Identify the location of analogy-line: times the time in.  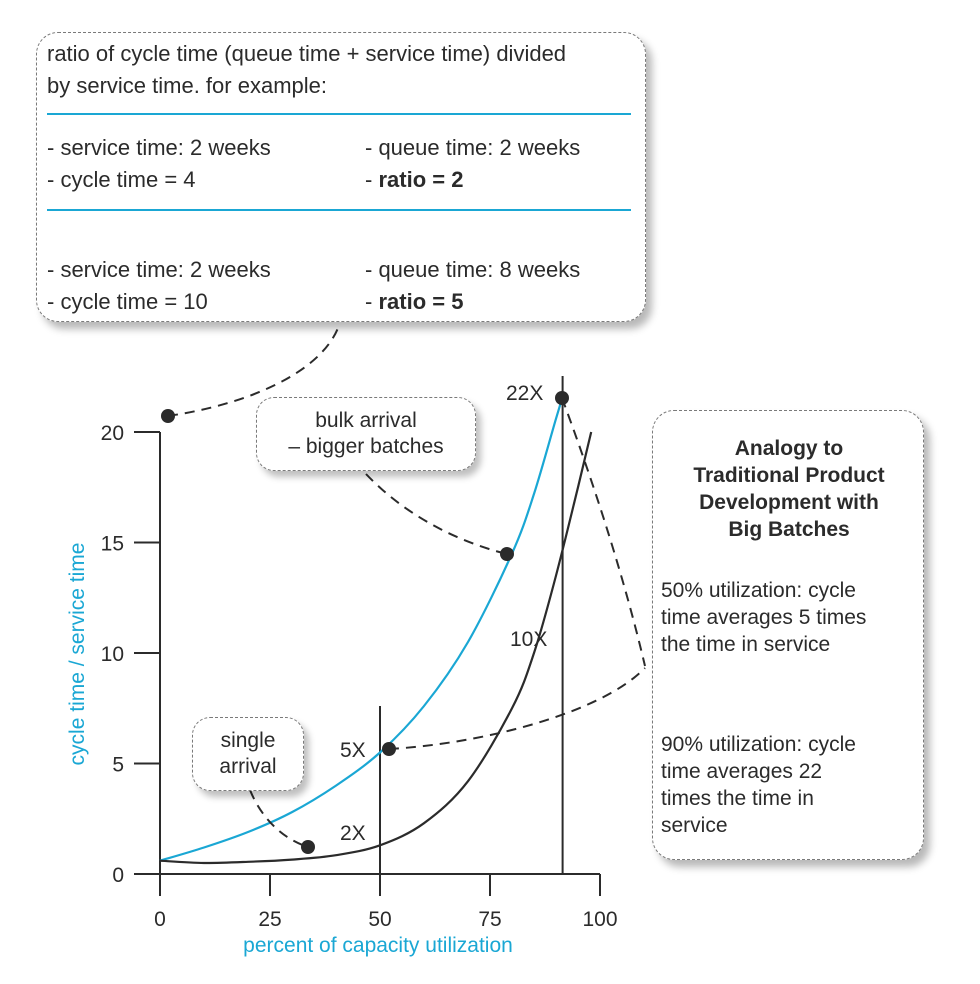
(737, 798).